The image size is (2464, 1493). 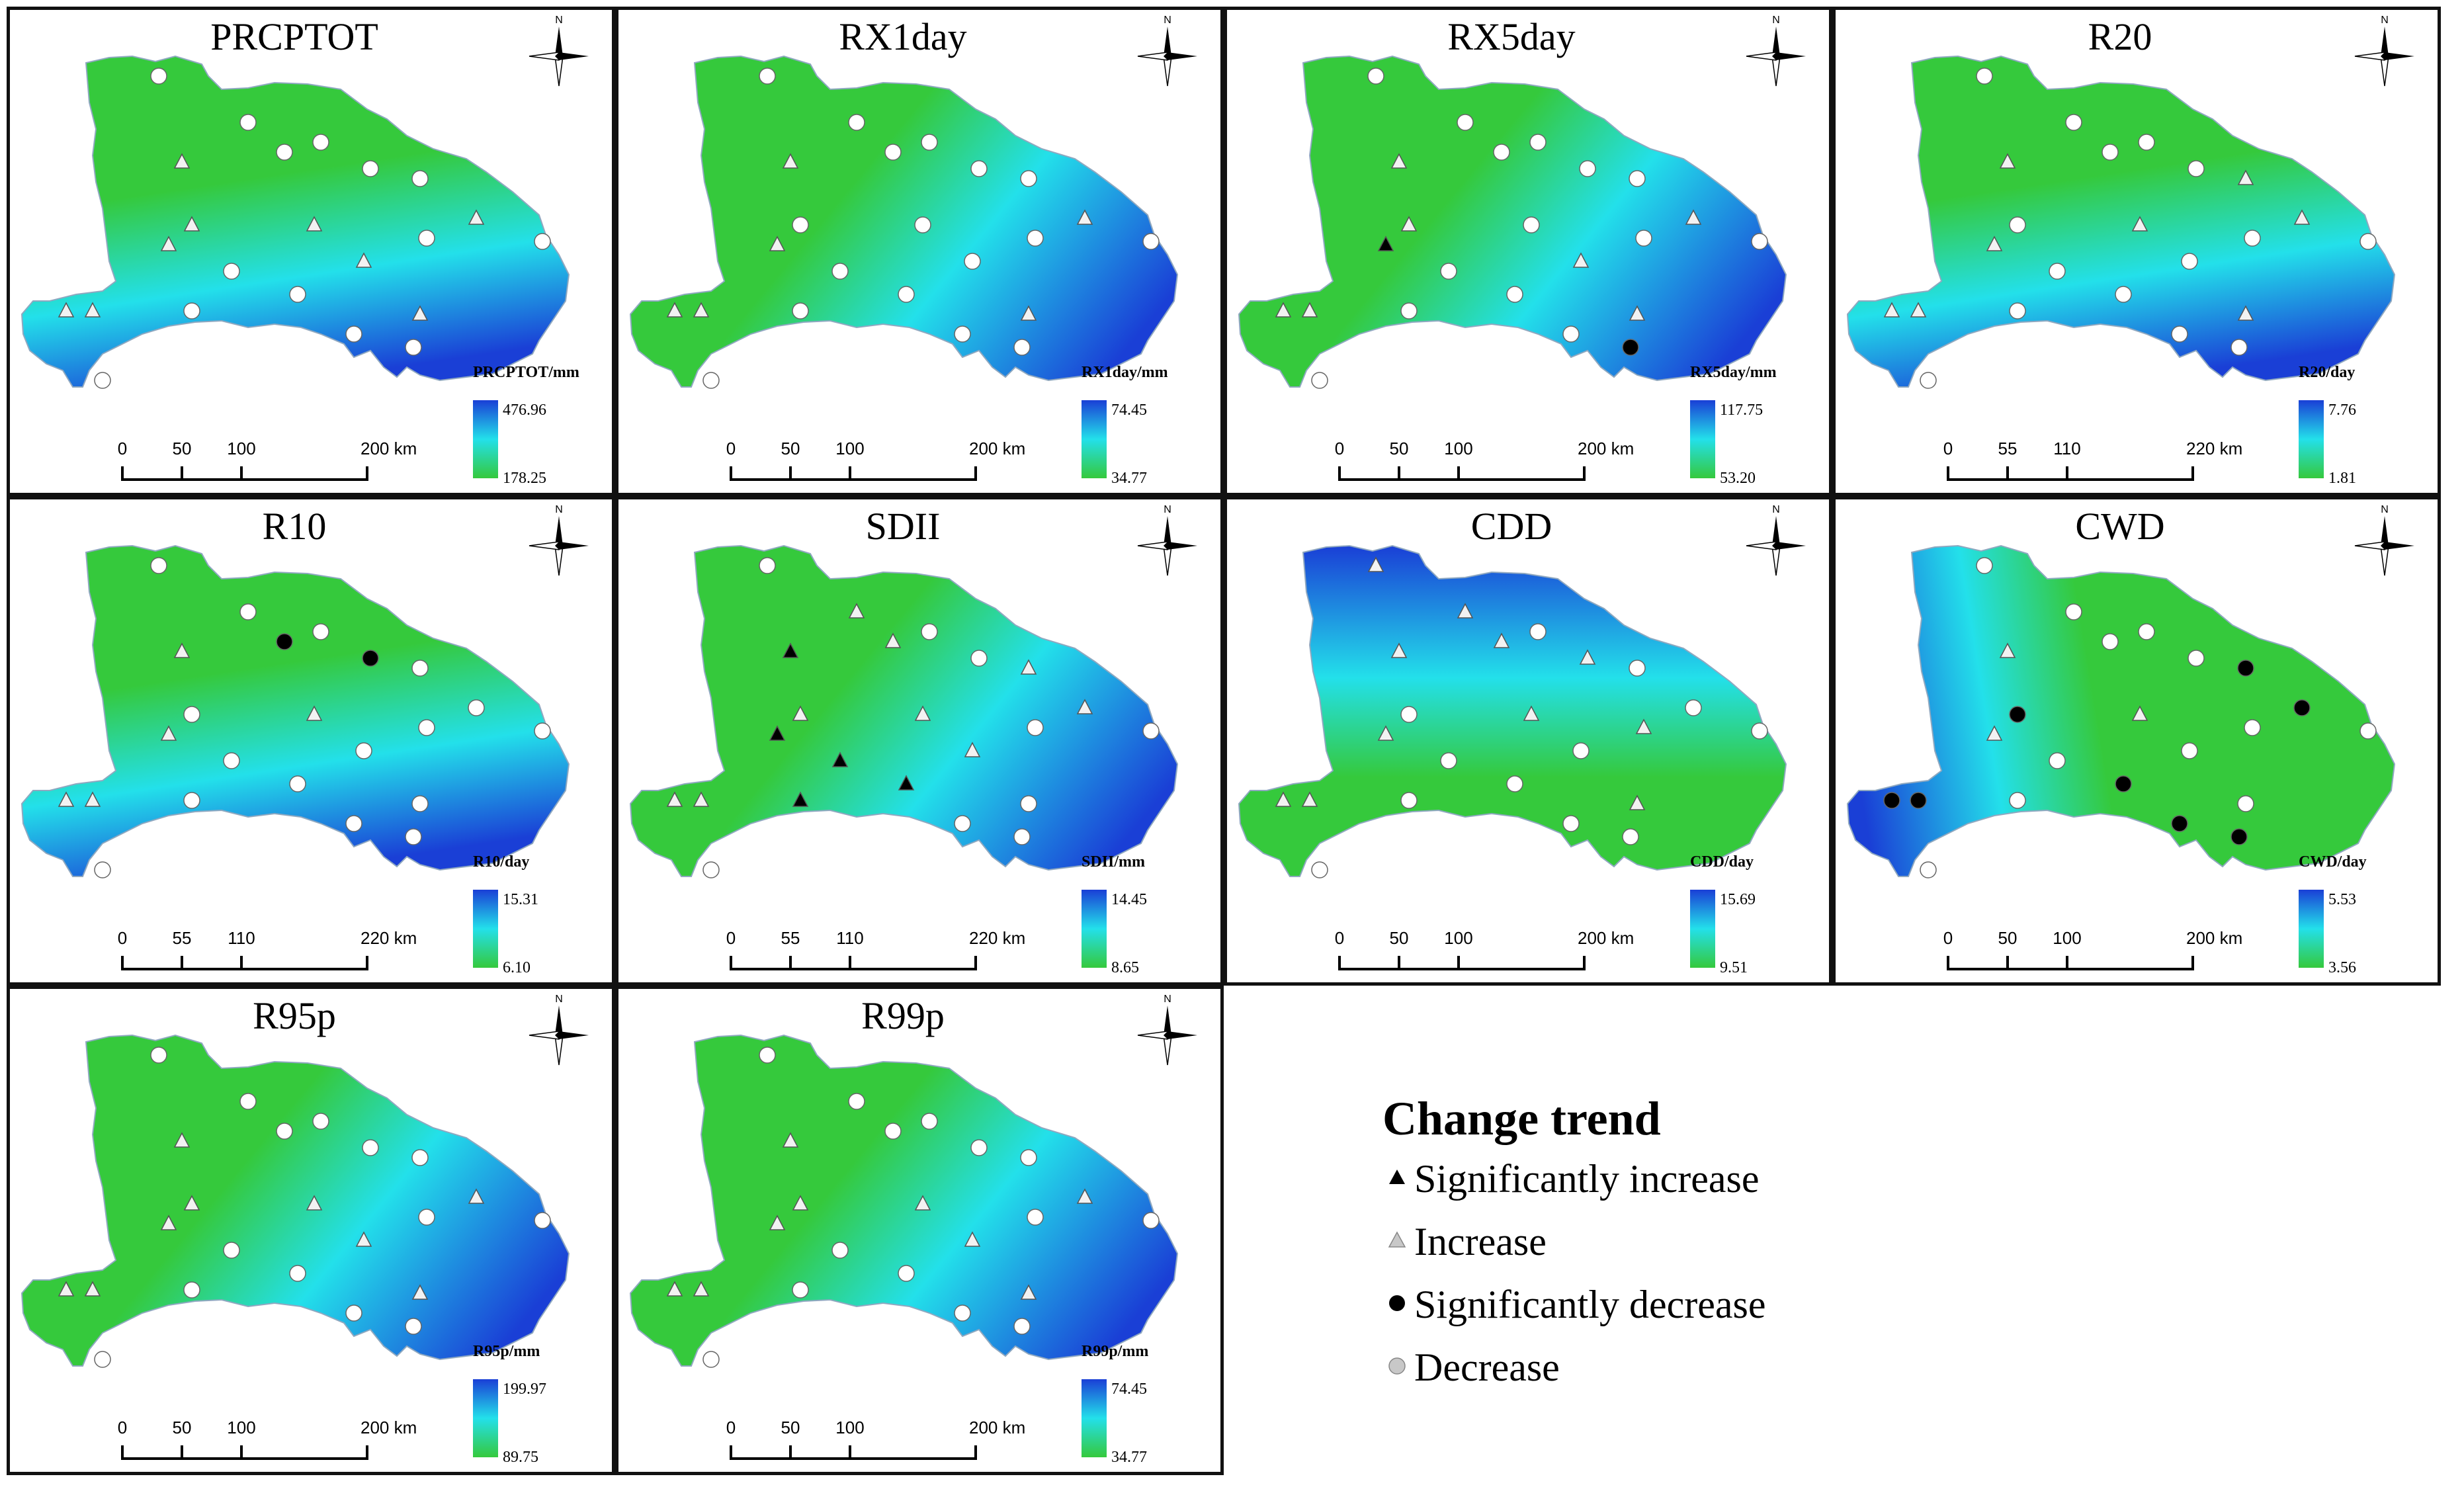 I want to click on north-arrow-icon: N, so click(x=2384, y=51).